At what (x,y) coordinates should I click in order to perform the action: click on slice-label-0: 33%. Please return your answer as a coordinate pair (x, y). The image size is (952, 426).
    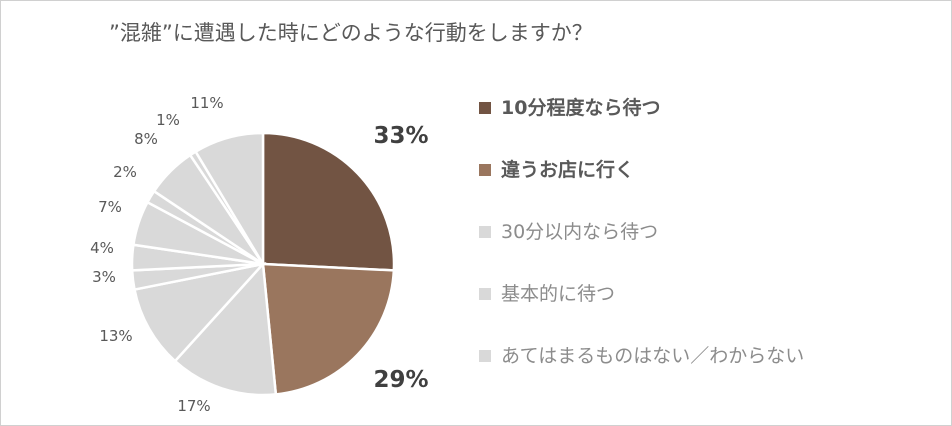
    Looking at the image, I should click on (400, 136).